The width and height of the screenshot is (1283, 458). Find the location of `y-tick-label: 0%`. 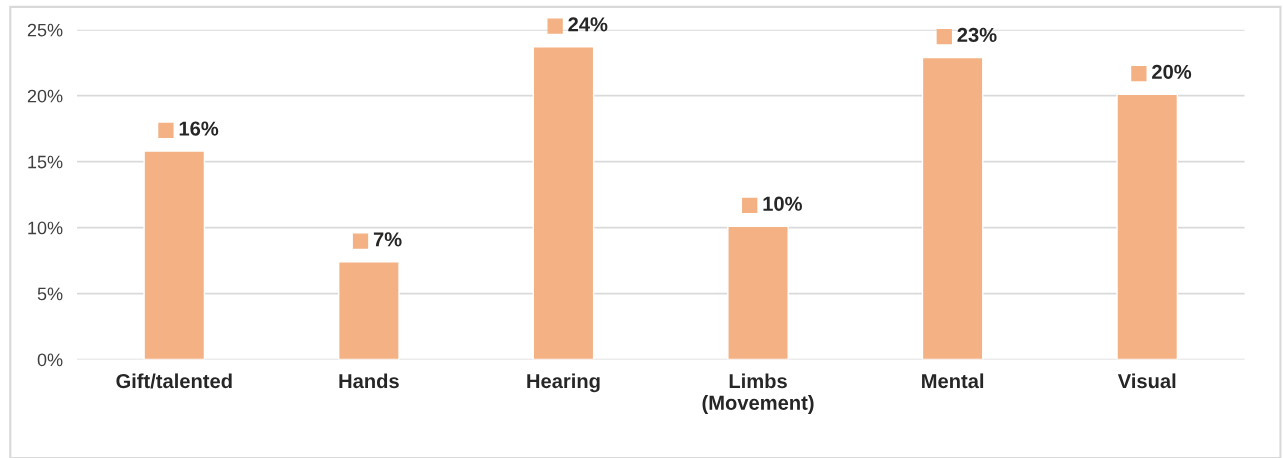

y-tick-label: 0% is located at coordinates (50, 360).